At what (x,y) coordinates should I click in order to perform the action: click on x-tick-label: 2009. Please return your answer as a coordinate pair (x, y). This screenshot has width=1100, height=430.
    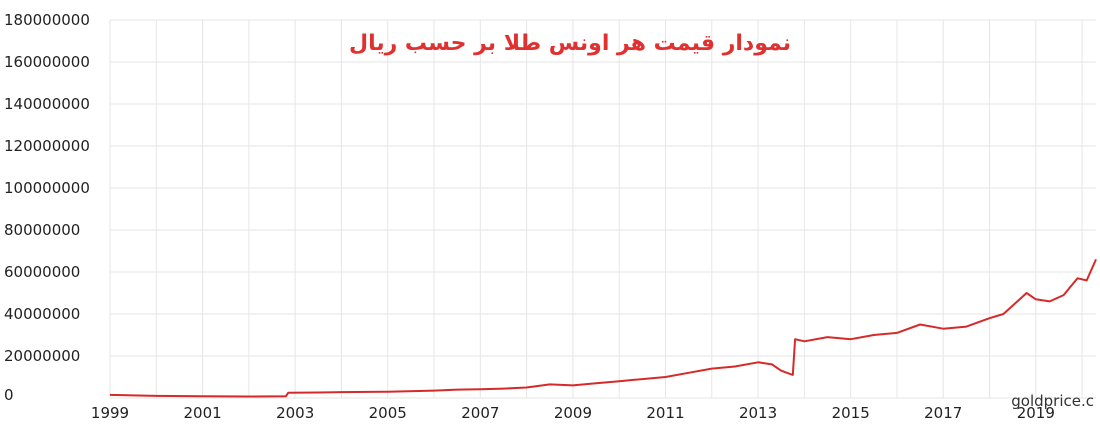
    Looking at the image, I should click on (573, 413).